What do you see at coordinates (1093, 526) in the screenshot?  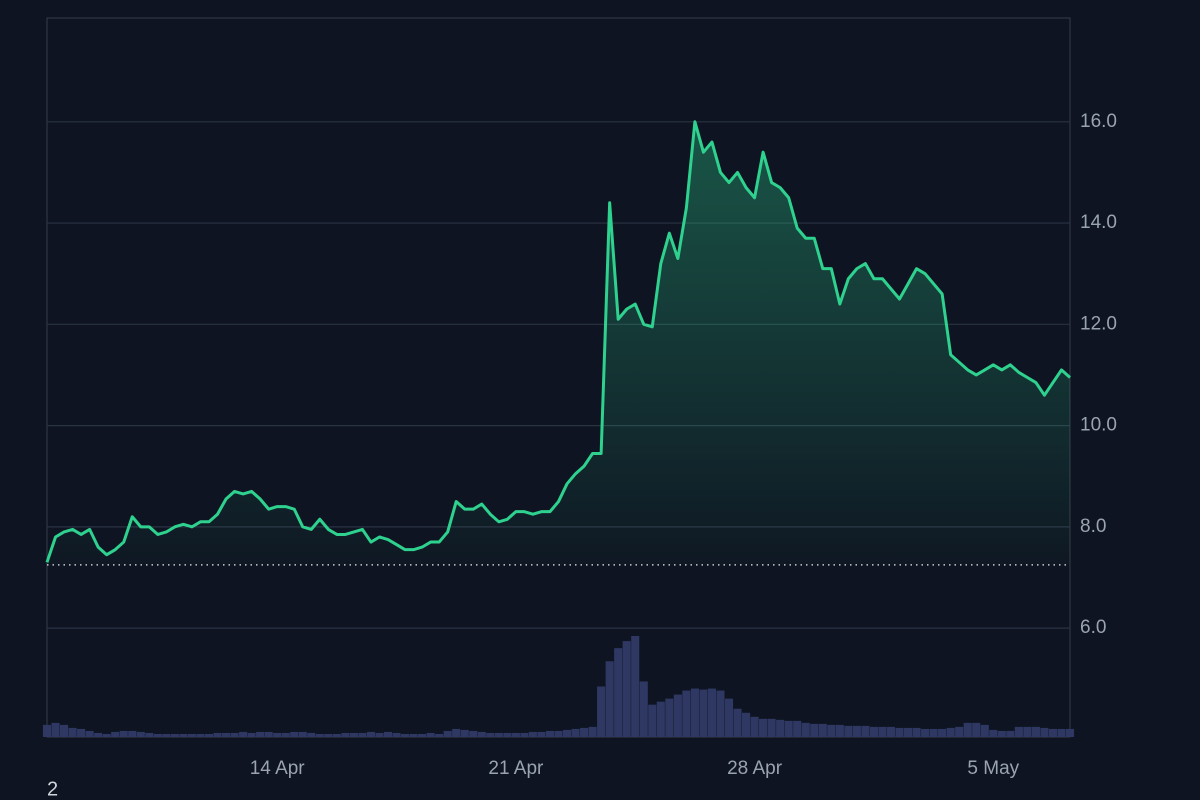 I see `y-tick-label: 8.0` at bounding box center [1093, 526].